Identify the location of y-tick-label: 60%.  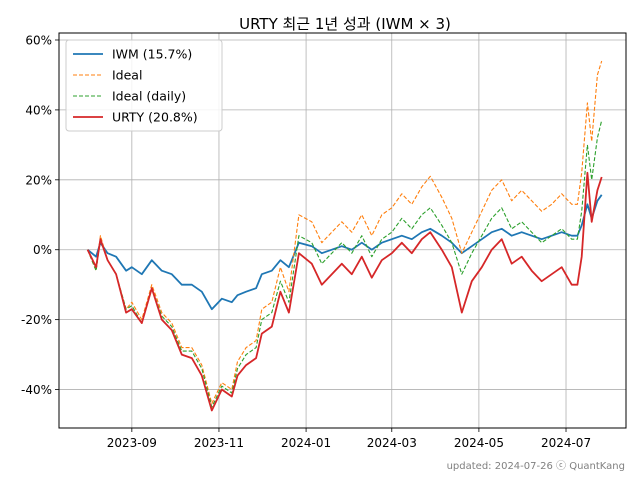
(38, 40).